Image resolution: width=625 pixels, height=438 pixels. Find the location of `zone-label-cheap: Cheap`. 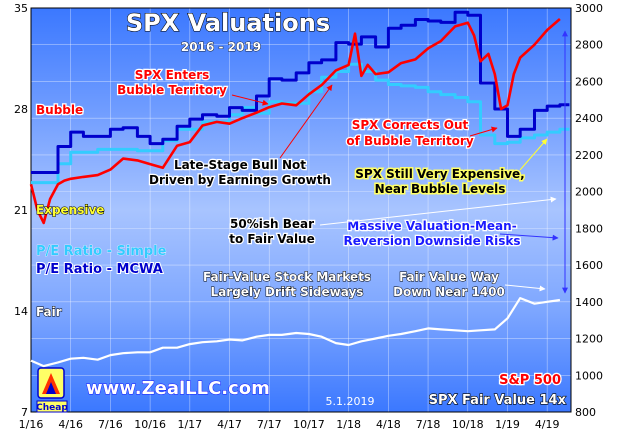

zone-label-cheap: Cheap is located at coordinates (52, 408).